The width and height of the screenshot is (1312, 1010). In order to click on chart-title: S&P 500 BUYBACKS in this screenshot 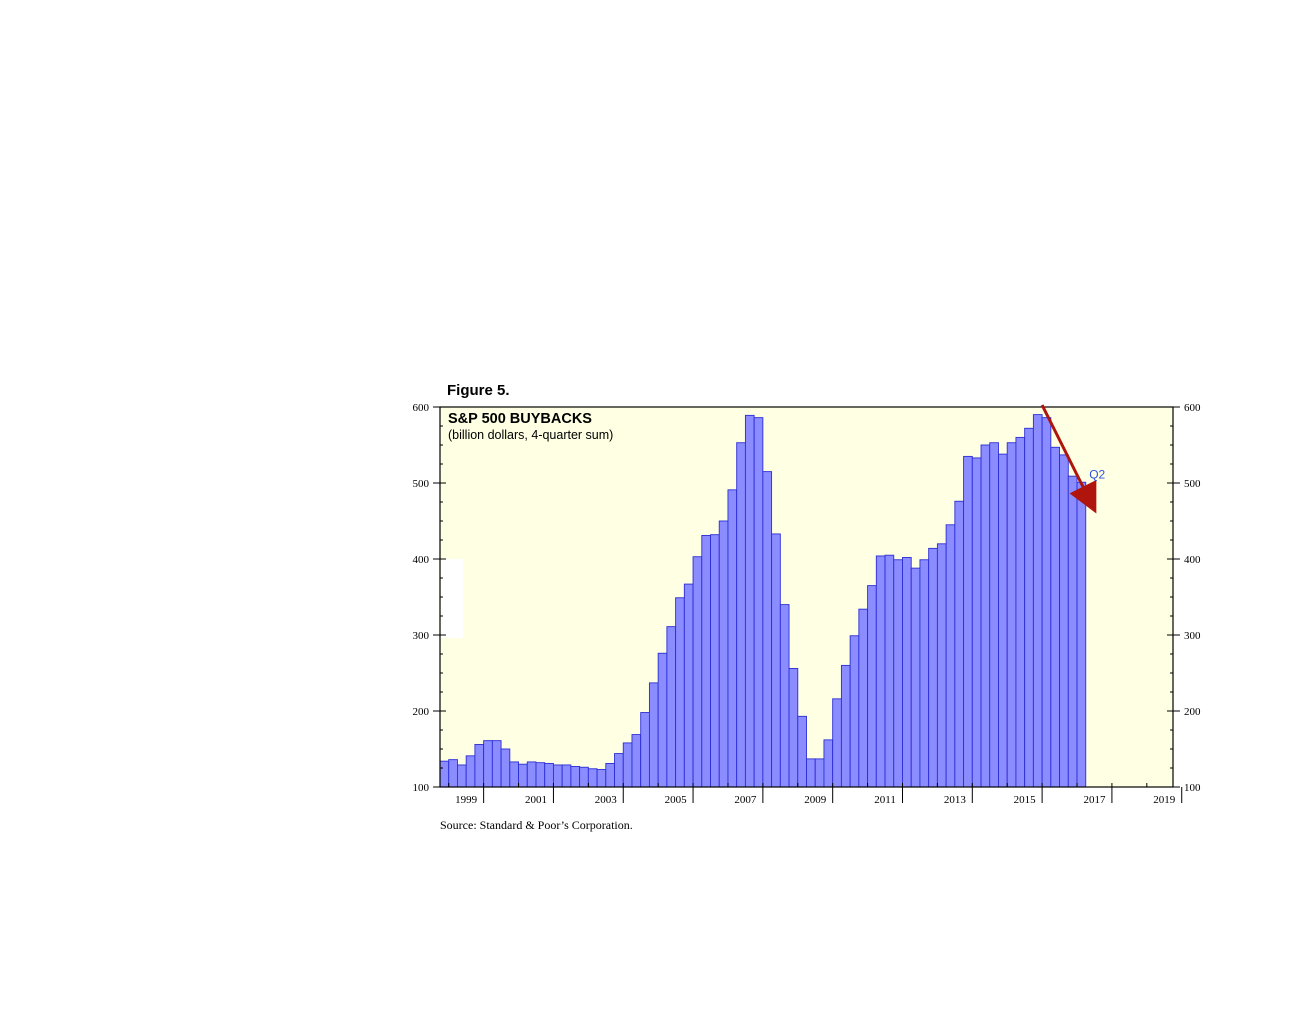, I will do `click(520, 419)`.